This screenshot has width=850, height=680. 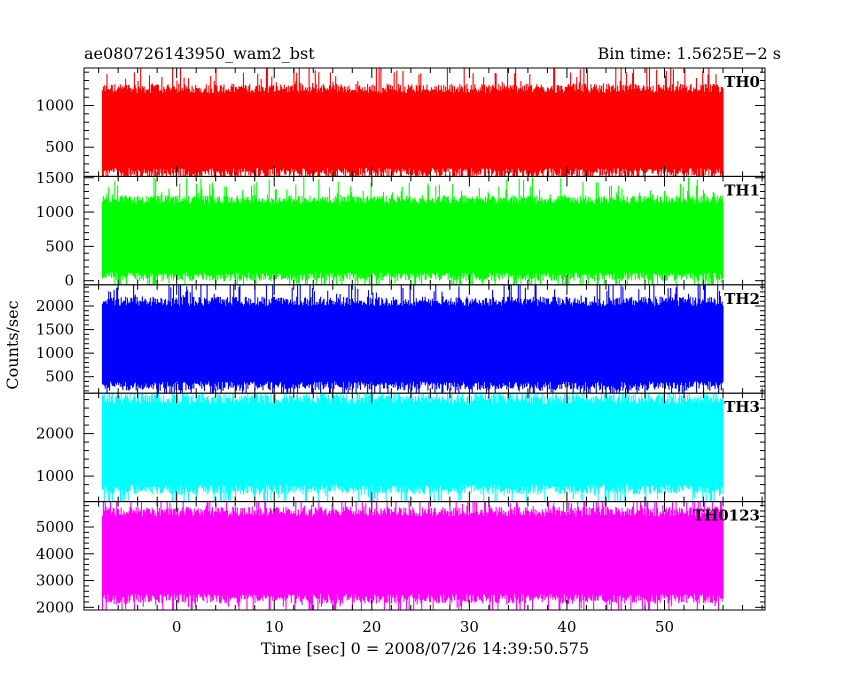 I want to click on series-core-th0, so click(x=413, y=130).